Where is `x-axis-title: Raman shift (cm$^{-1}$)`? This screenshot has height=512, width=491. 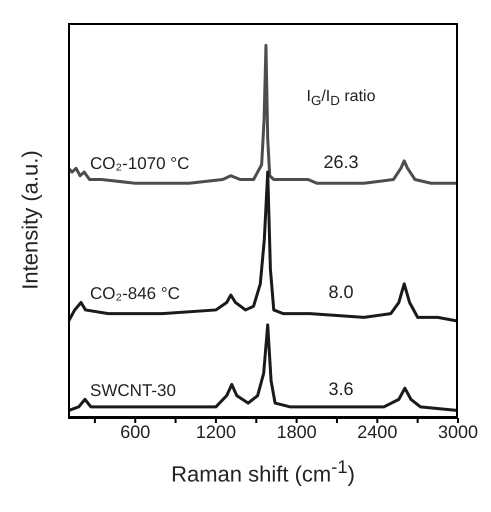 x-axis-title: Raman shift (cm$^{-1}$) is located at coordinates (263, 472).